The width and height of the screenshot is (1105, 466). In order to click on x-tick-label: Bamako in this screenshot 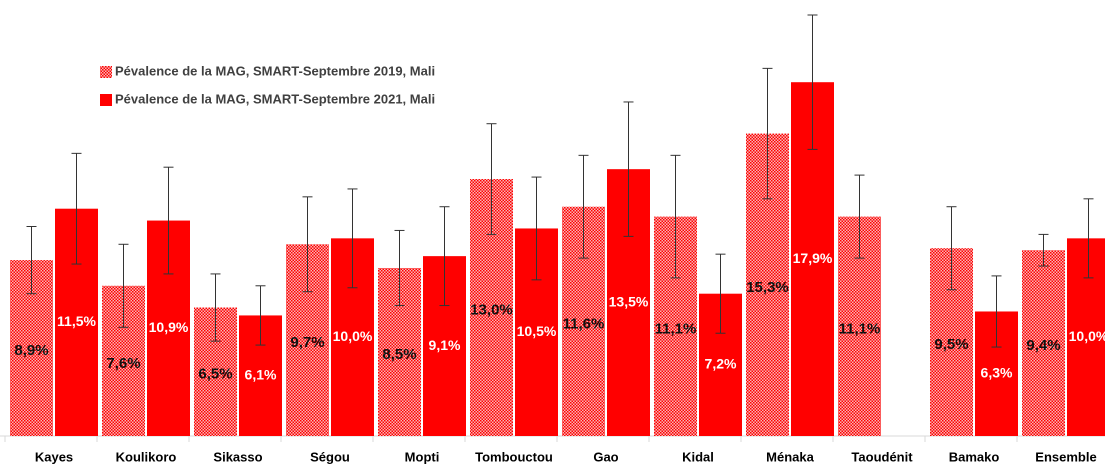, I will do `click(974, 456)`.